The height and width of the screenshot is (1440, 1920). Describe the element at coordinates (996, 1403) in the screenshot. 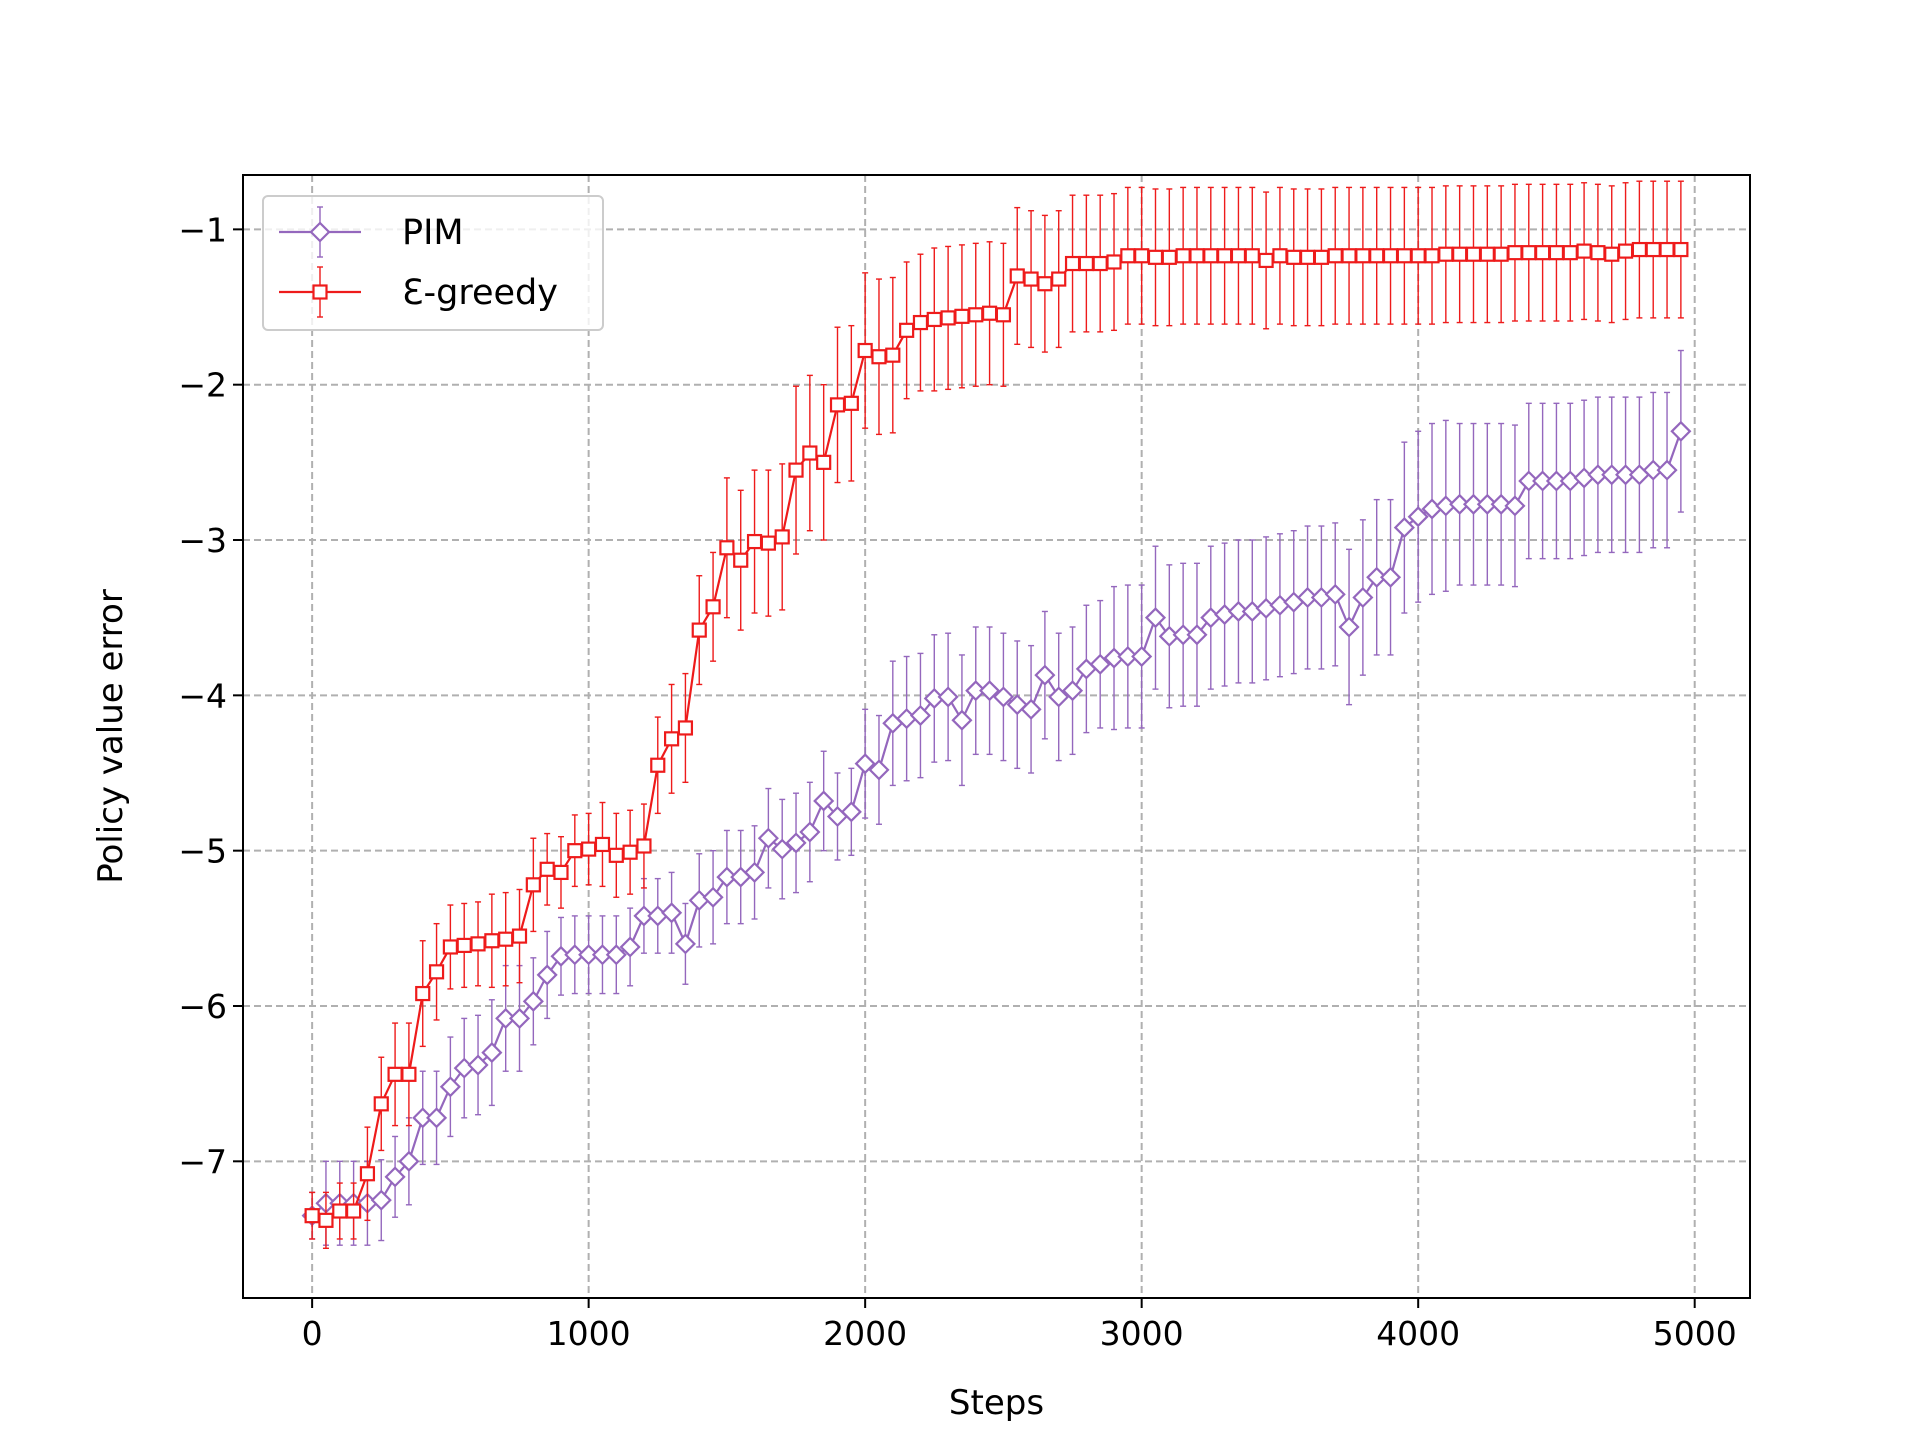

I see `x-axis-label: Steps` at that location.